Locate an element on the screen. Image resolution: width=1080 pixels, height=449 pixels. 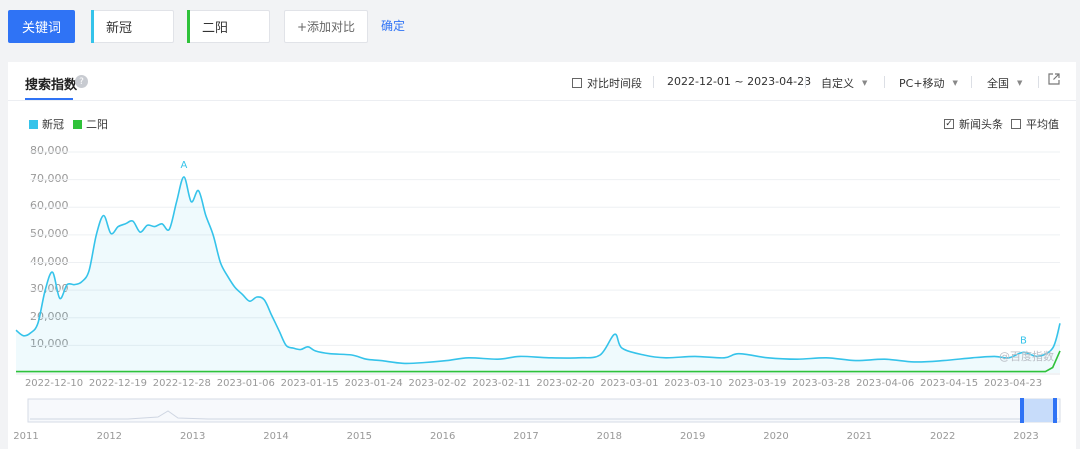
device-label: PC+移动 is located at coordinates (922, 83).